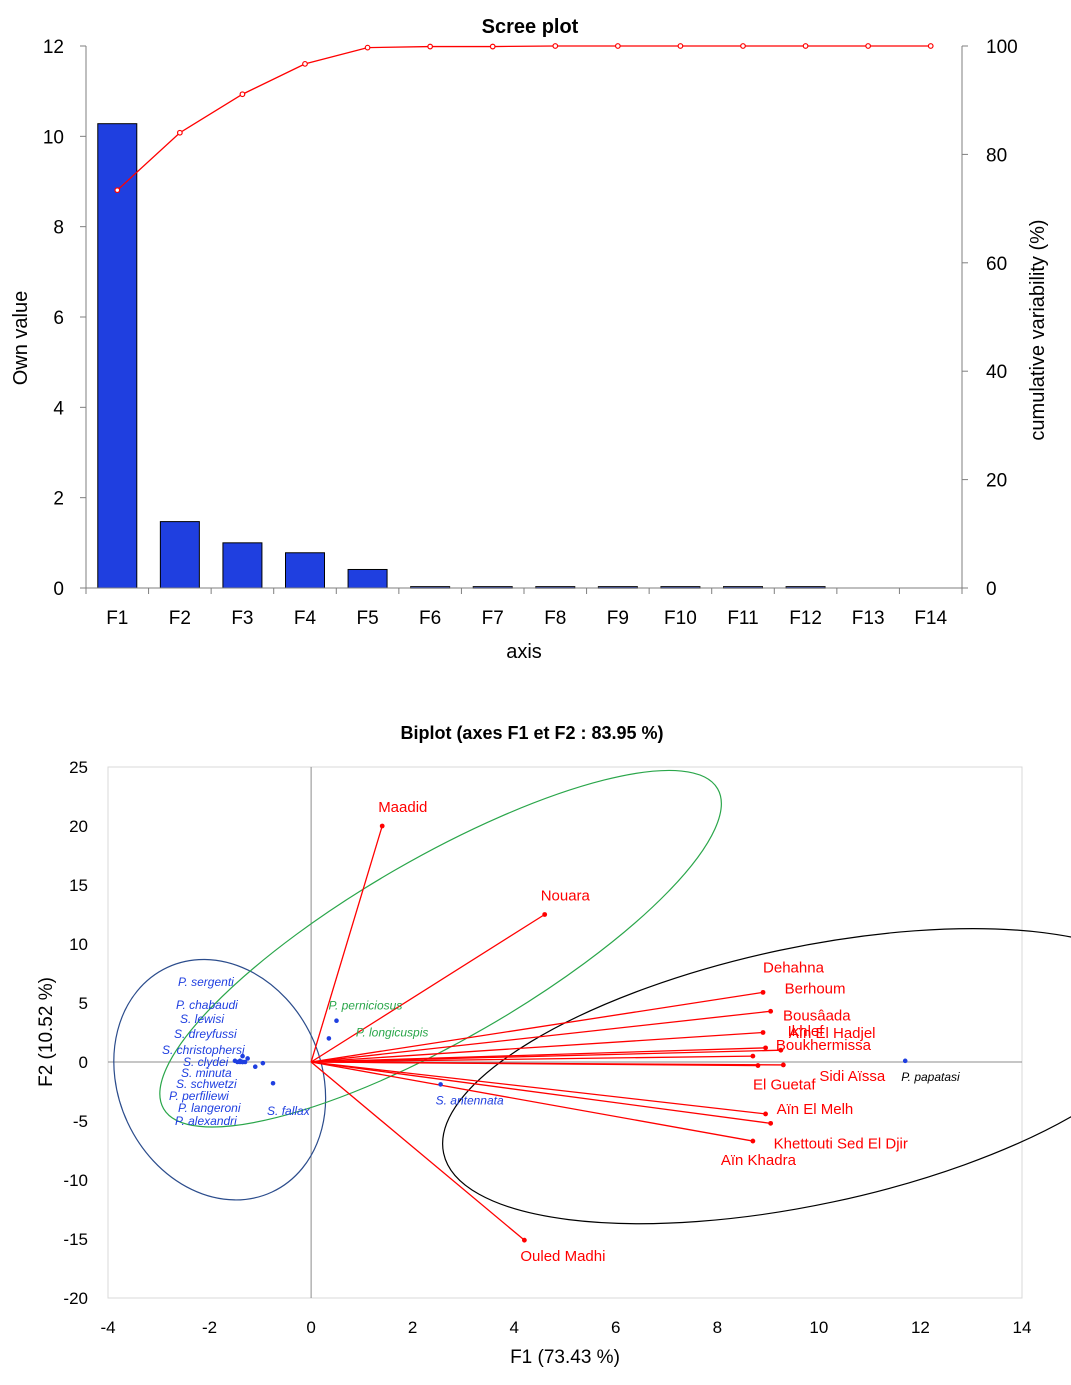  What do you see at coordinates (289, 1111) in the screenshot?
I see `biplot-species-label: S. fallax` at bounding box center [289, 1111].